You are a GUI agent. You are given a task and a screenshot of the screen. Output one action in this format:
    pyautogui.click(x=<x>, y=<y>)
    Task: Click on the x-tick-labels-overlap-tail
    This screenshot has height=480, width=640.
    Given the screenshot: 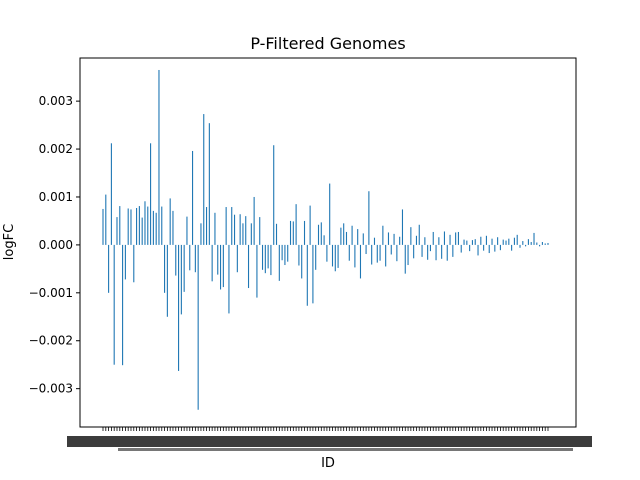 What is the action you would take?
    pyautogui.click(x=345, y=449)
    